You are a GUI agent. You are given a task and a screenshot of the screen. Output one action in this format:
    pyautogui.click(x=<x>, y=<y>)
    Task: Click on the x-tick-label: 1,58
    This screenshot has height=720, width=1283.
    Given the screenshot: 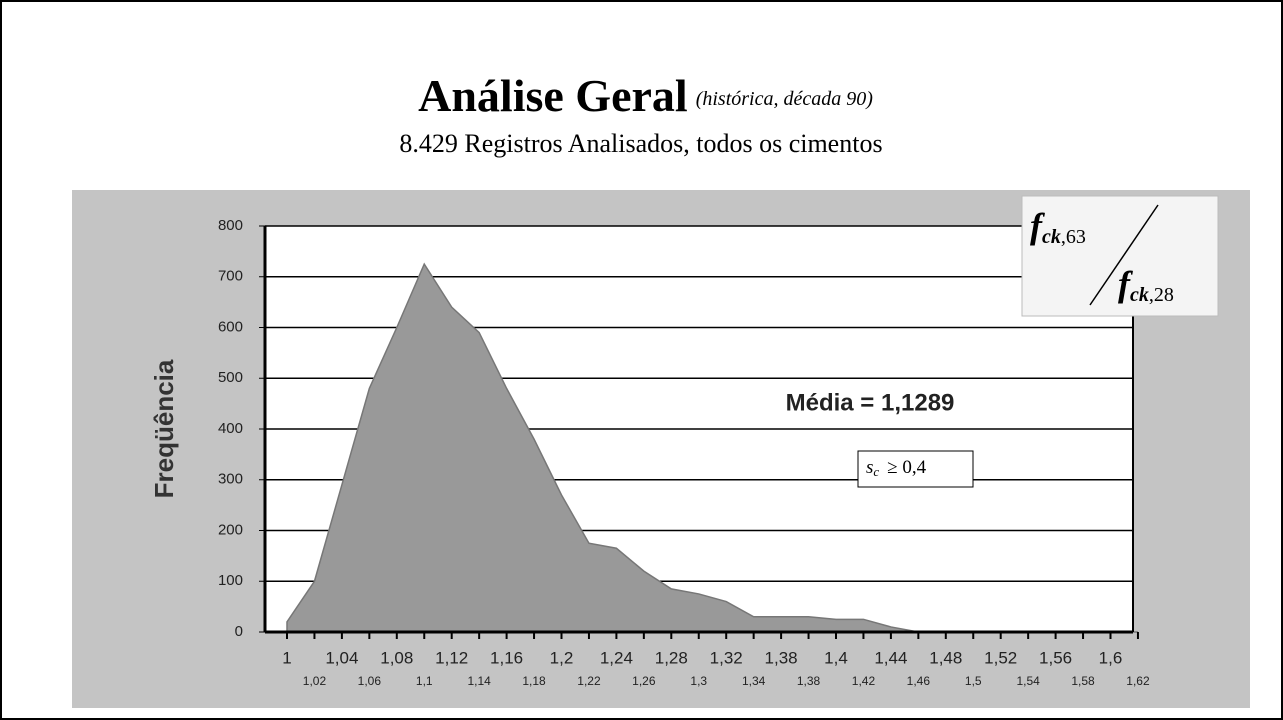 What is the action you would take?
    pyautogui.click(x=1083, y=681)
    